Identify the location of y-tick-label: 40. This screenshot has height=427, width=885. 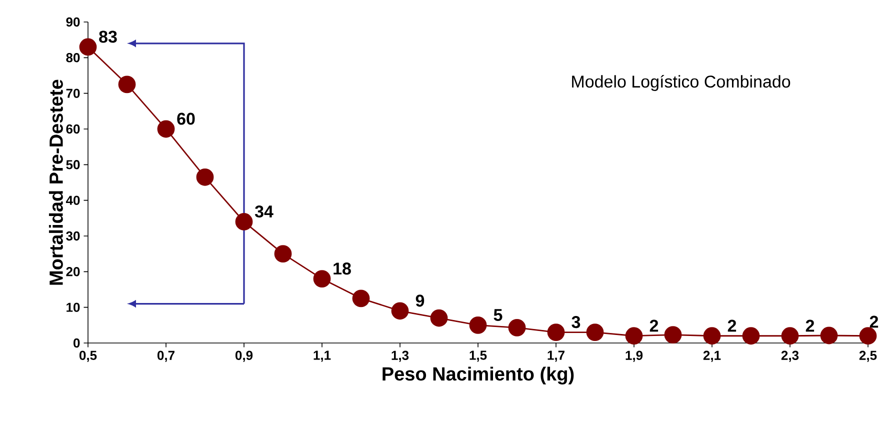
(73, 200).